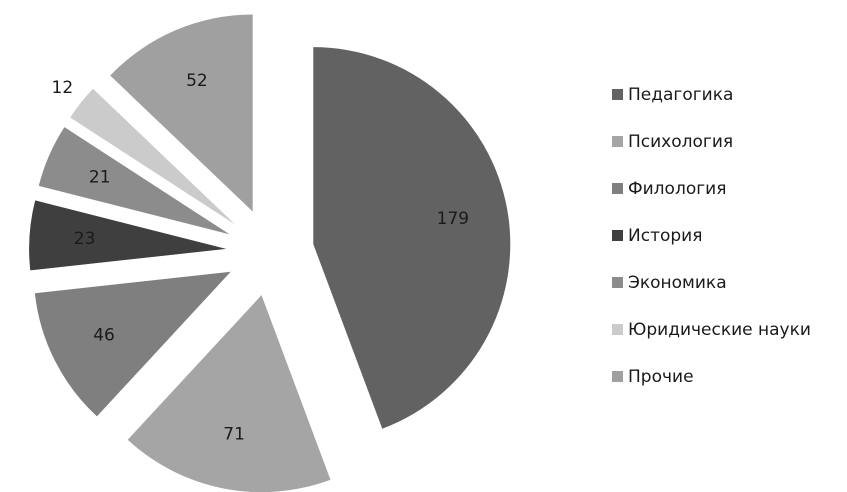 The height and width of the screenshot is (492, 847). What do you see at coordinates (85, 239) in the screenshot?
I see `data-label: 23` at bounding box center [85, 239].